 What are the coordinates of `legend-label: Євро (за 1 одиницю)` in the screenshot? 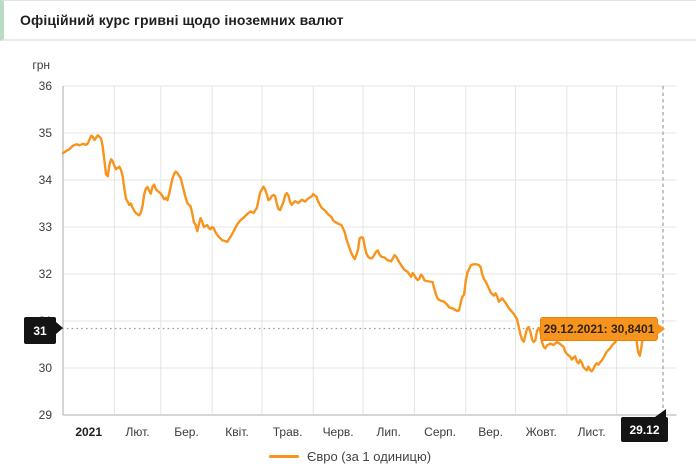 It's located at (369, 456).